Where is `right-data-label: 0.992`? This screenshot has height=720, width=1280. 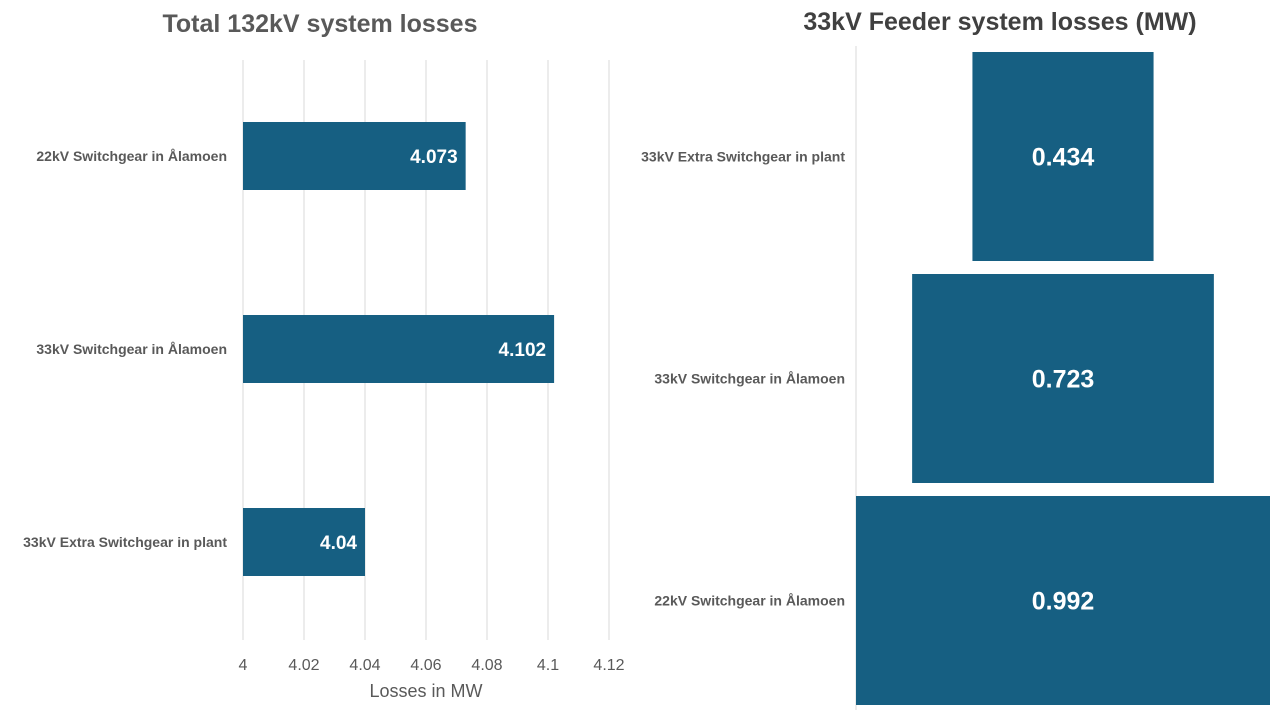
right-data-label: 0.992 is located at coordinates (1063, 602).